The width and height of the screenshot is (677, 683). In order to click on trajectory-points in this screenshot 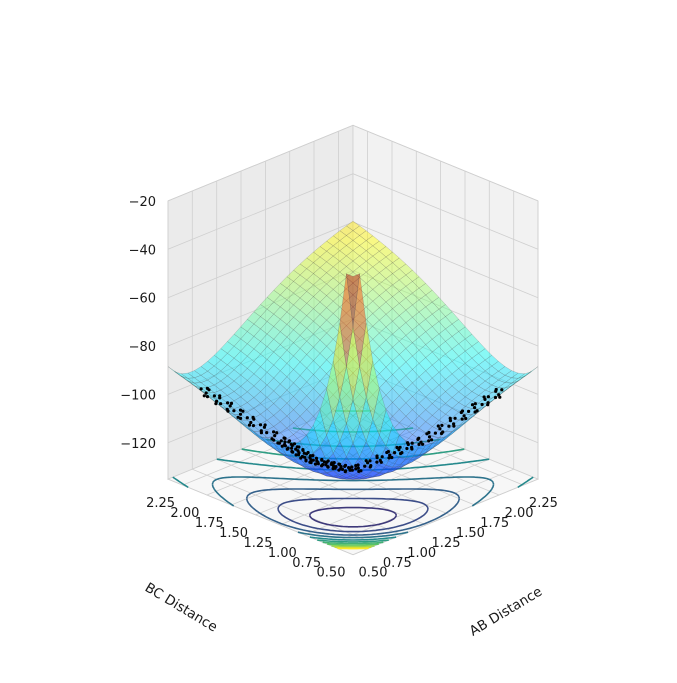, I will do `click(351, 430)`.